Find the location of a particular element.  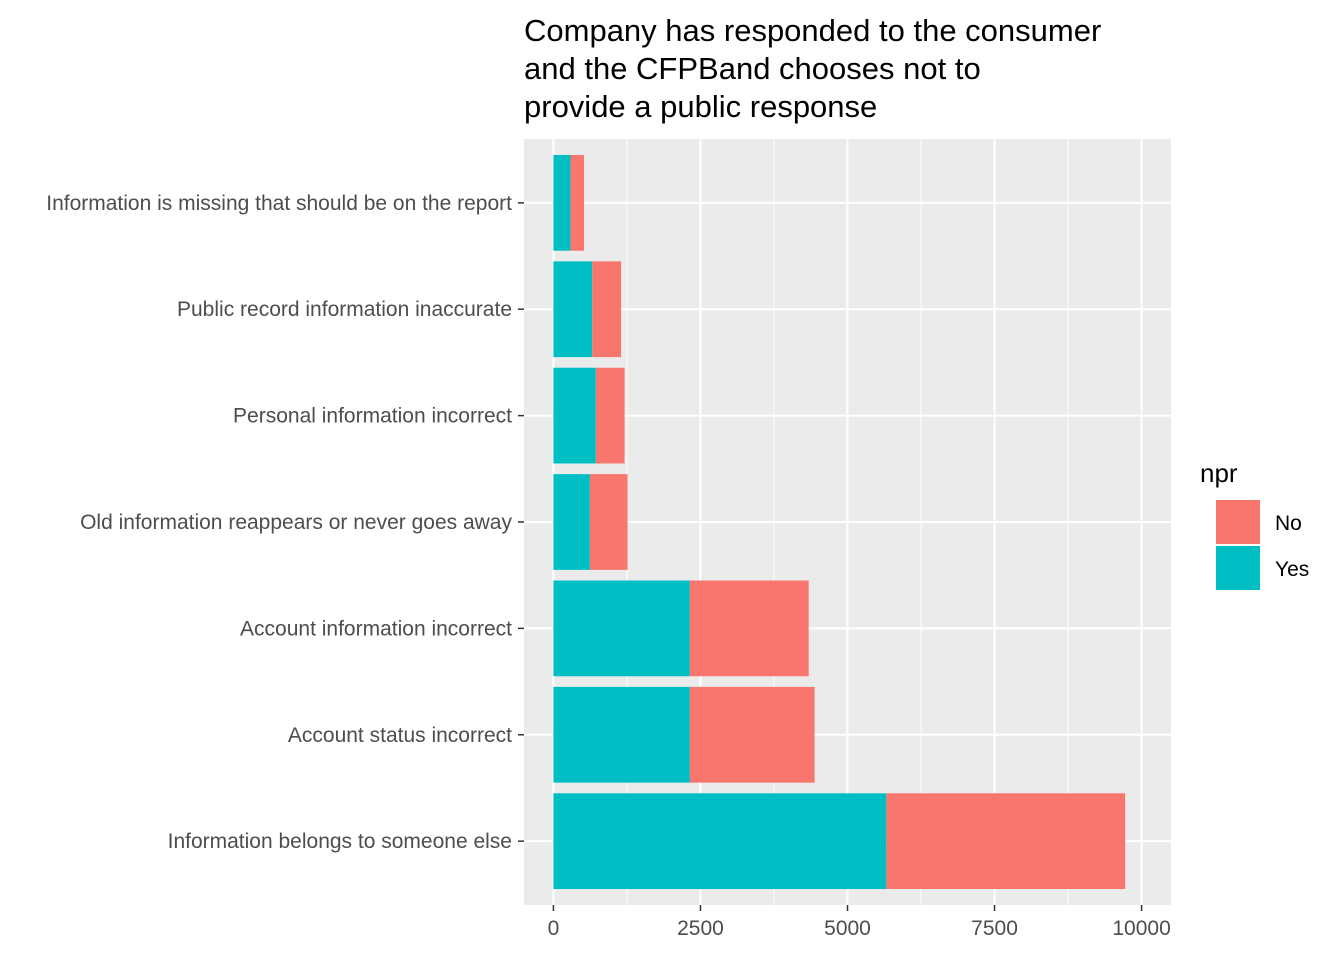

x-axis: 0 2500 5000 7500 10000 is located at coordinates (859, 922).